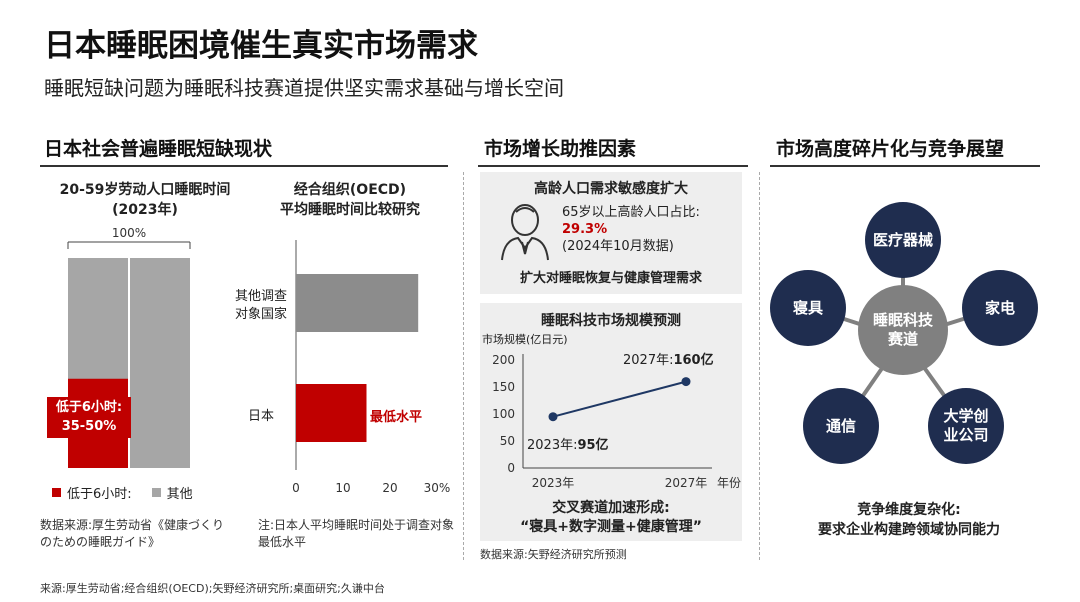  What do you see at coordinates (100, 542) in the screenshot?
I see `source-note-1-line2: のための睡眠ガイド》` at bounding box center [100, 542].